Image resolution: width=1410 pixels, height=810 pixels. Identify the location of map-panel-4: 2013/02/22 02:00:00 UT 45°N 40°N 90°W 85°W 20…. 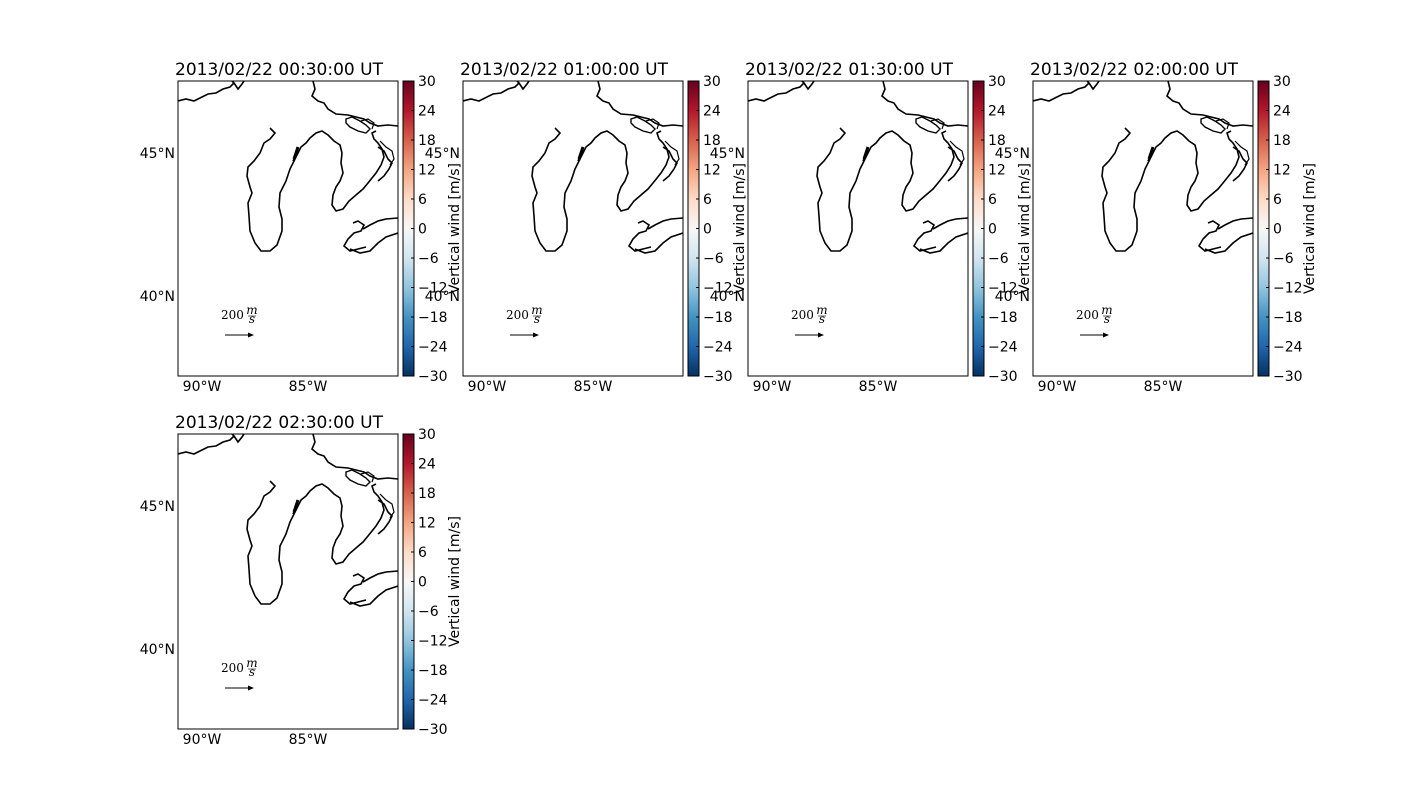
(1156, 227).